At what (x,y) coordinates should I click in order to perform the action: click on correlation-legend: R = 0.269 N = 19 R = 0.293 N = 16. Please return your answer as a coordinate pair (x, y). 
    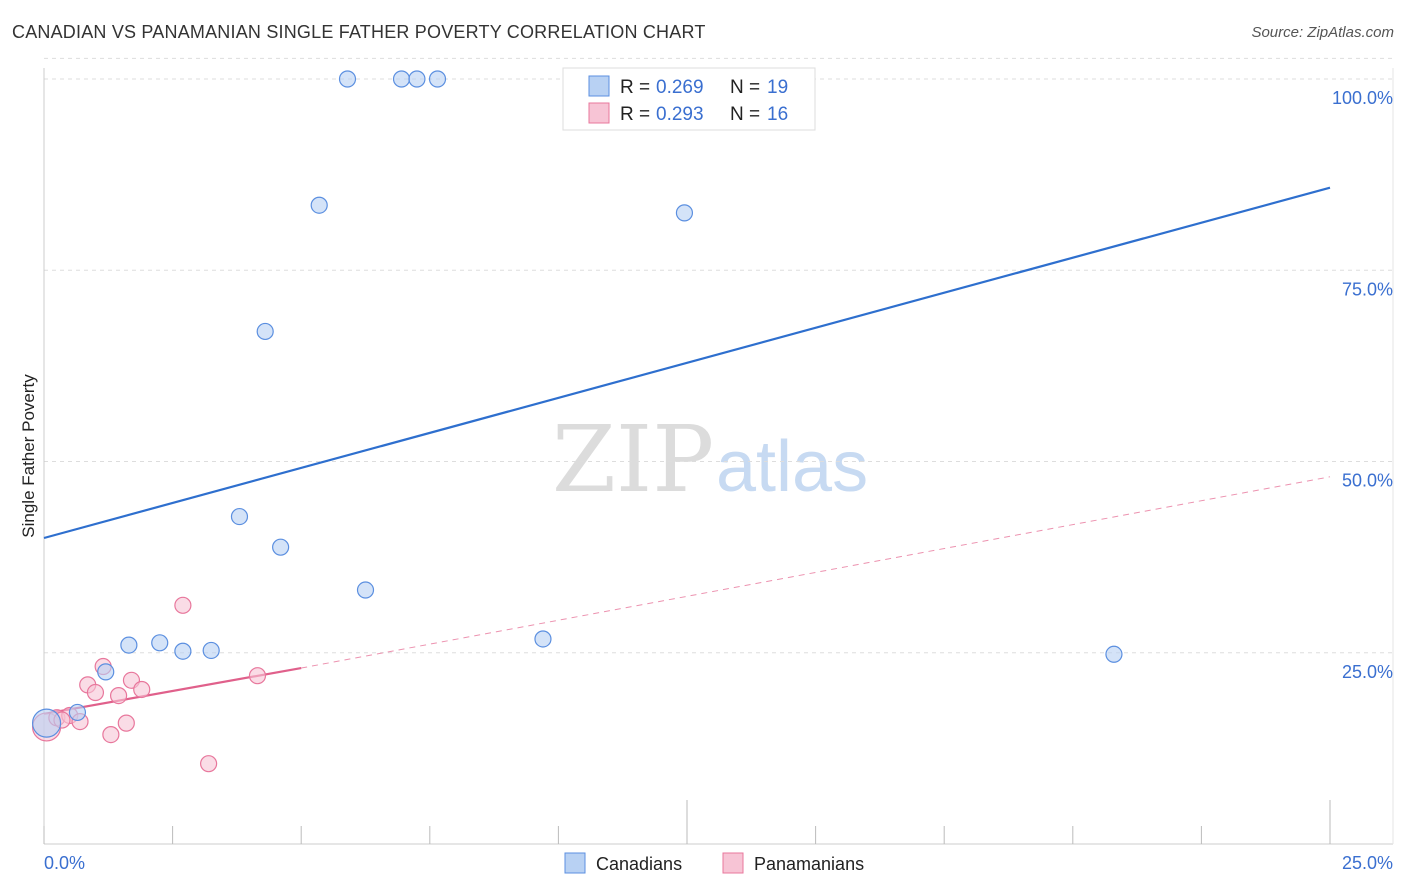
    Looking at the image, I should click on (689, 99).